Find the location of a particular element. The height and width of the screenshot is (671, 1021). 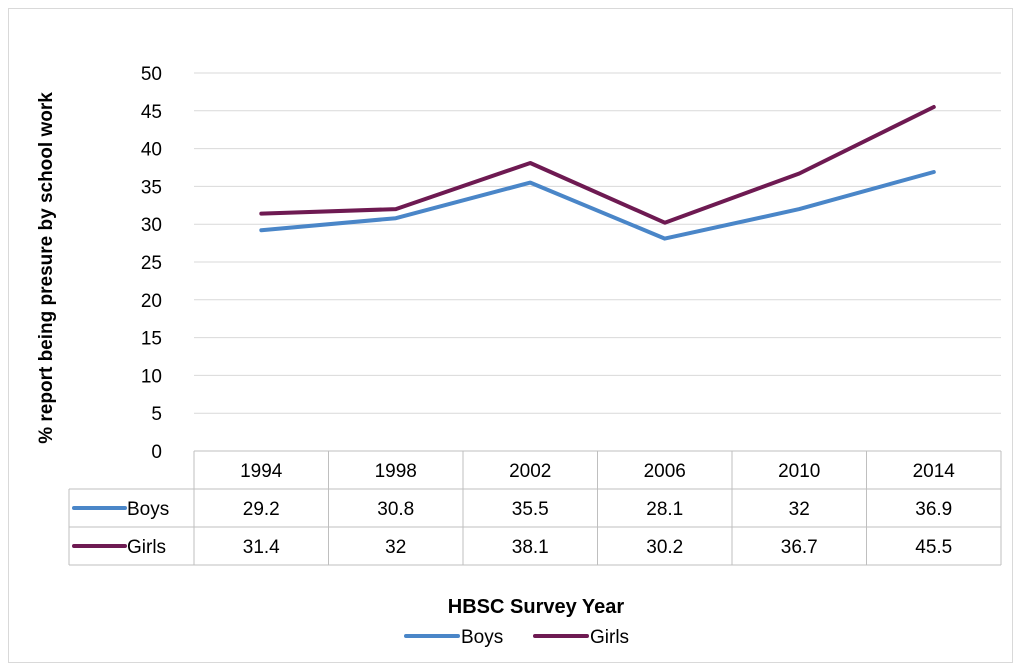

y-tick-label: 20 is located at coordinates (151, 301).